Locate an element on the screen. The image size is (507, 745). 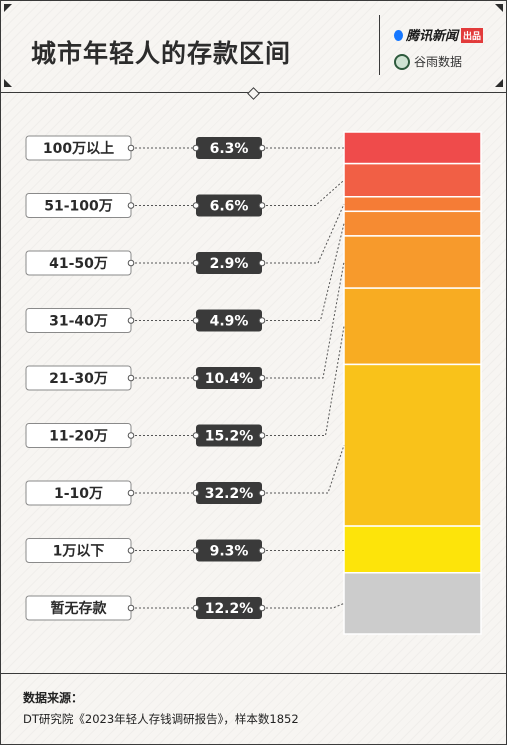
source-label: 数据来源： is located at coordinates (53, 698).